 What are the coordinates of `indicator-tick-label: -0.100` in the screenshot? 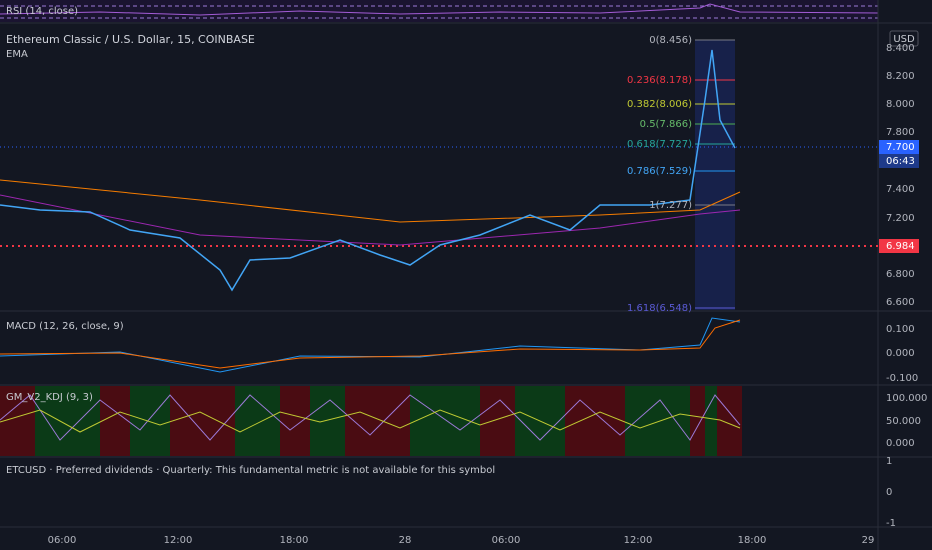 It's located at (902, 378).